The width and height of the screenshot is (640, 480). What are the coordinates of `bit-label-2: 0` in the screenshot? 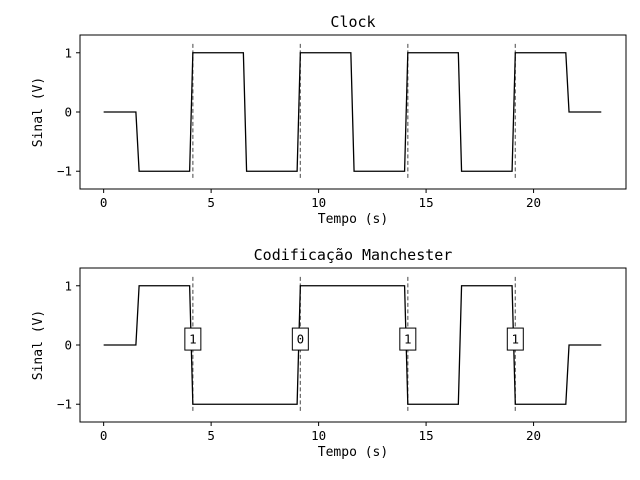 It's located at (301, 339).